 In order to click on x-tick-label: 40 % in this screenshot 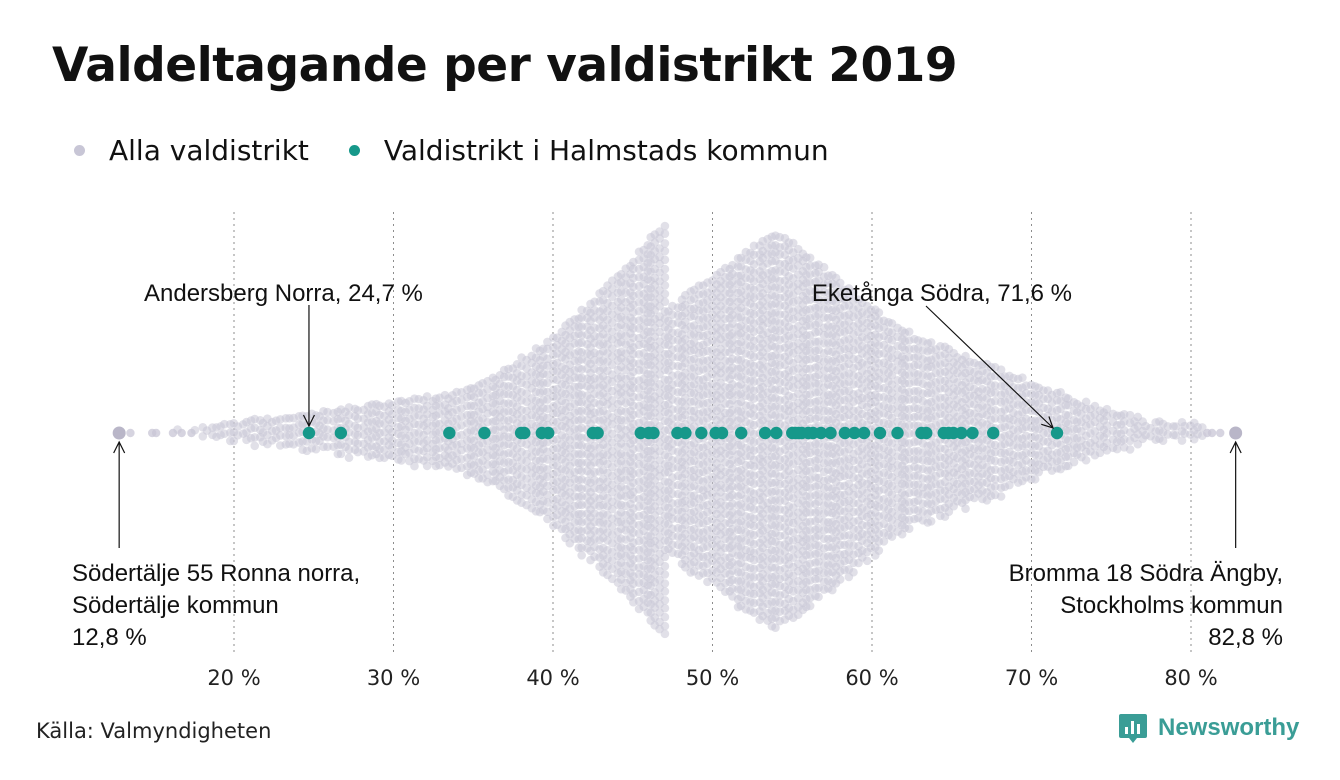, I will do `click(552, 678)`.